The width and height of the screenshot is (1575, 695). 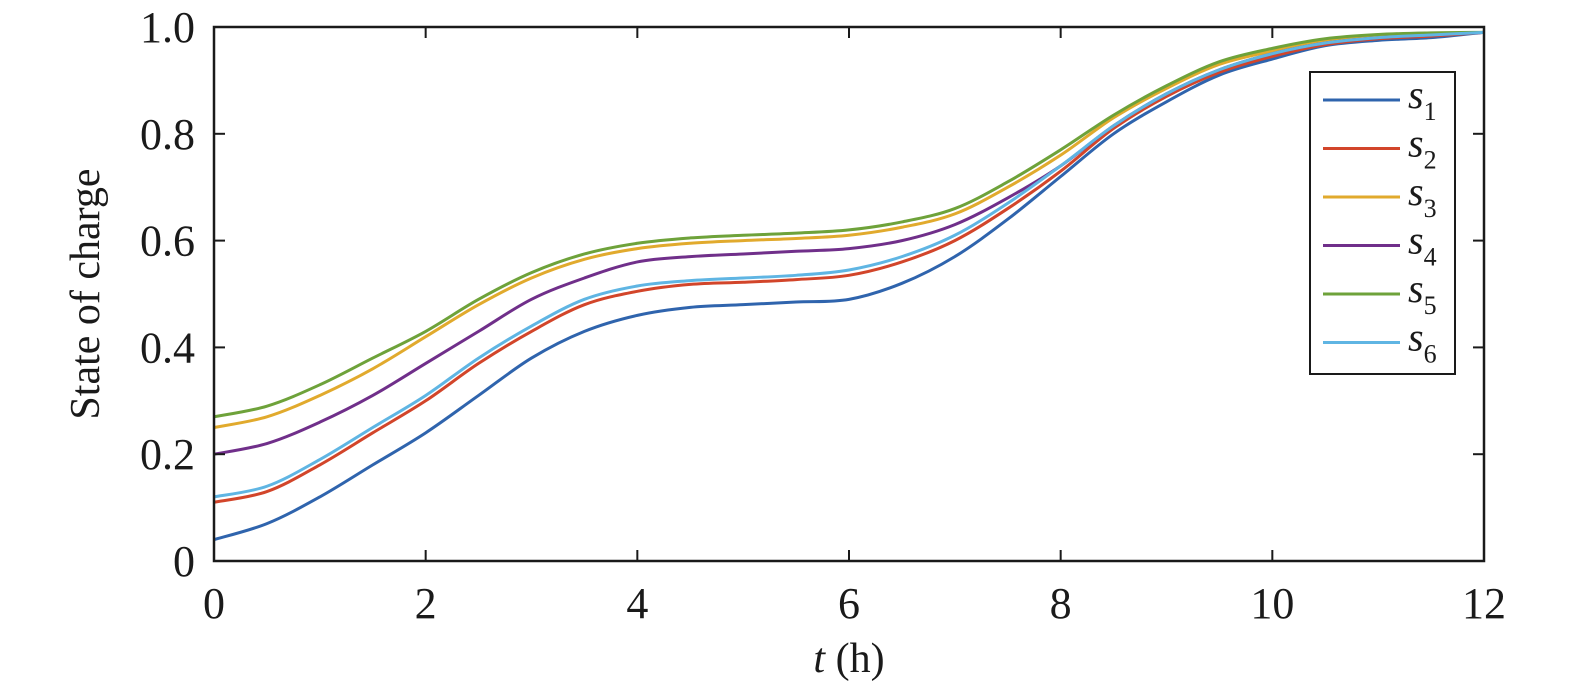 What do you see at coordinates (167, 347) in the screenshot?
I see `y-tick-label: 0.4` at bounding box center [167, 347].